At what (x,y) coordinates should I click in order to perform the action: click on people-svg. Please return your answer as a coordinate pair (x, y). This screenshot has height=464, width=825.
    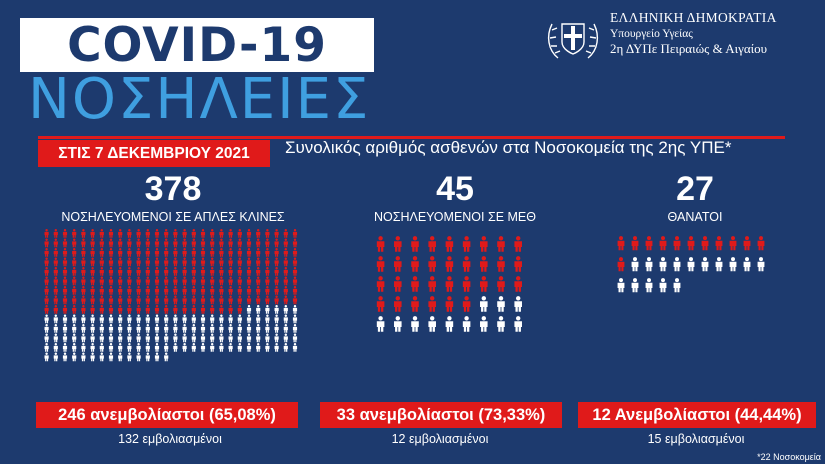
    Looking at the image, I should click on (449, 284).